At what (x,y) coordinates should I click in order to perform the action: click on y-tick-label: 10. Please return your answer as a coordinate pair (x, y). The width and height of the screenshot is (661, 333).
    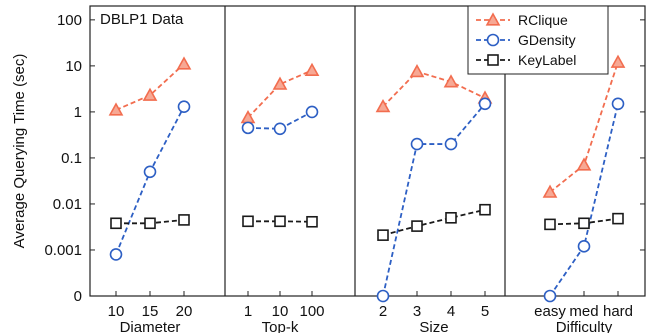
    Looking at the image, I should click on (73, 66).